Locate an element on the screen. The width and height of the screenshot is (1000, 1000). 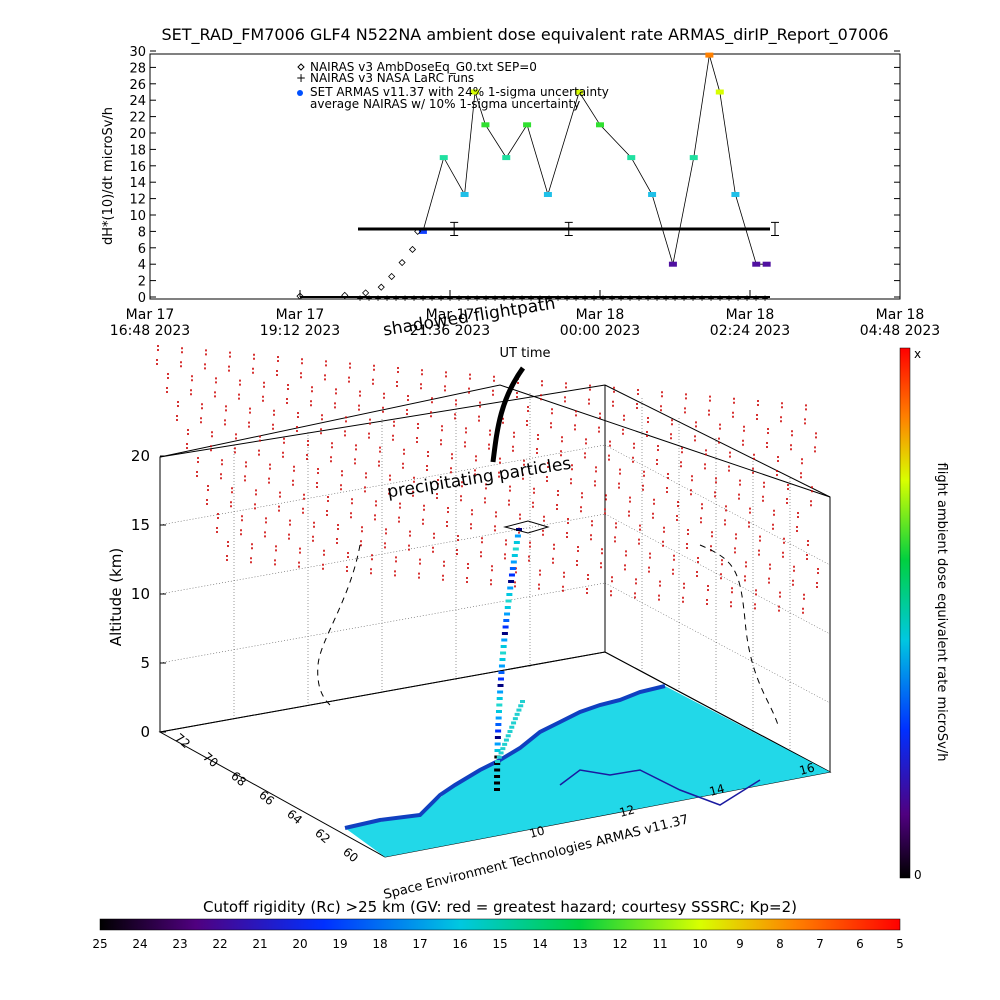
bottom-colorbar-tick-label: 21 is located at coordinates (259, 944).